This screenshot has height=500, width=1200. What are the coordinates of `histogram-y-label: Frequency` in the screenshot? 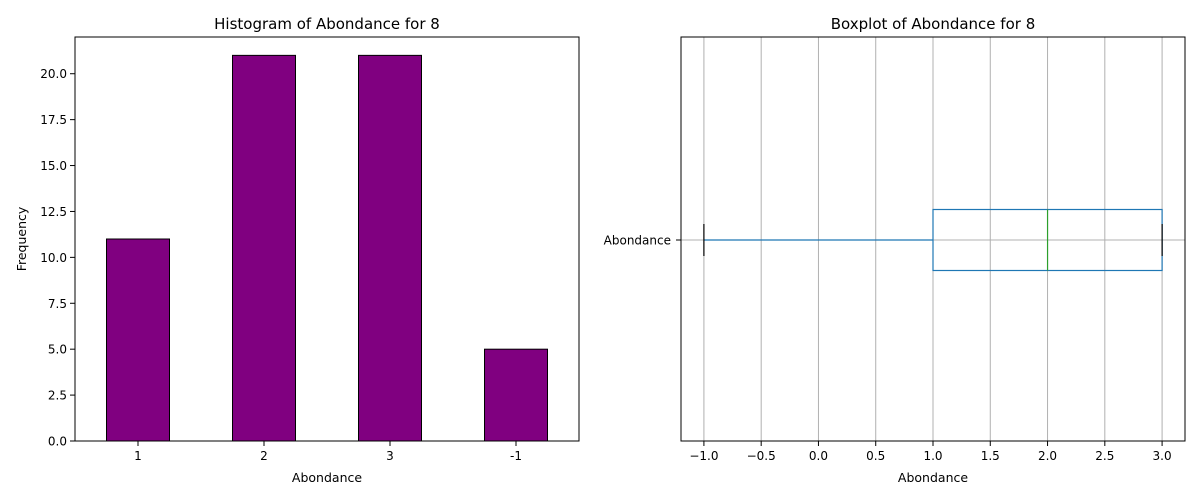 It's located at (21, 238).